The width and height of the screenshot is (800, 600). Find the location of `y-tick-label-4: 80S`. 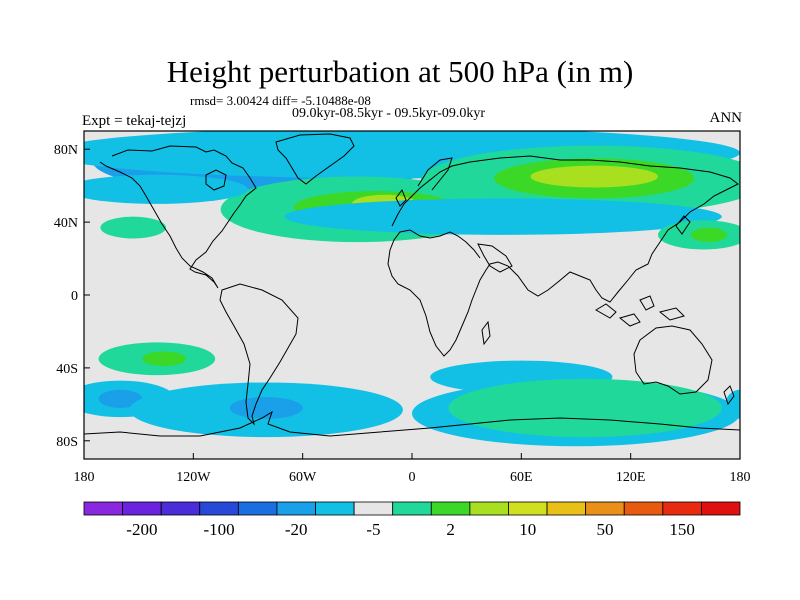

y-tick-label-4: 80S is located at coordinates (67, 442).